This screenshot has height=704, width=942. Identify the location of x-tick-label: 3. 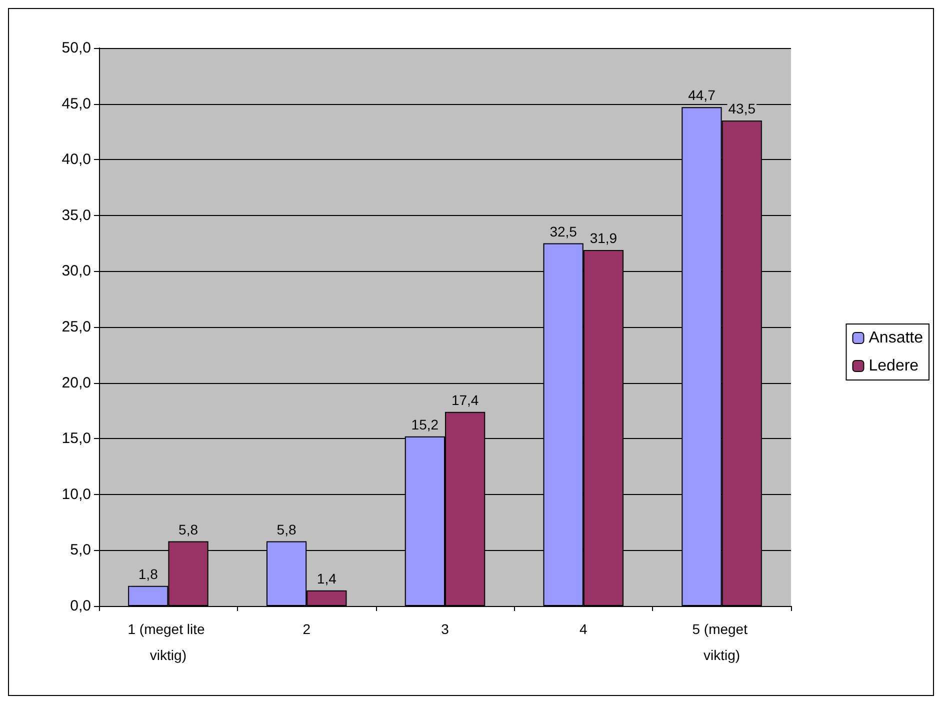
(445, 629).